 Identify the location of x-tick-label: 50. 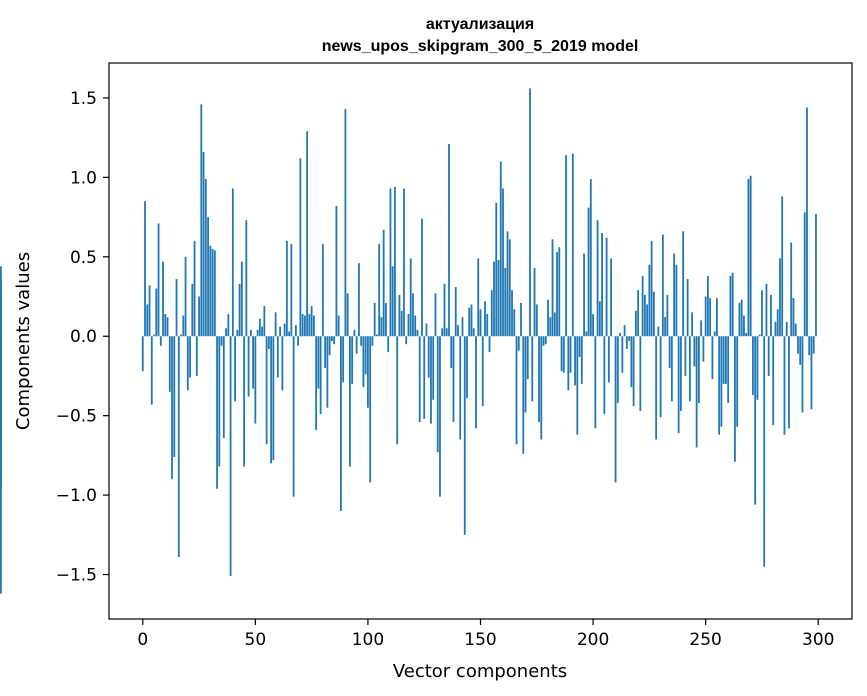
(256, 640).